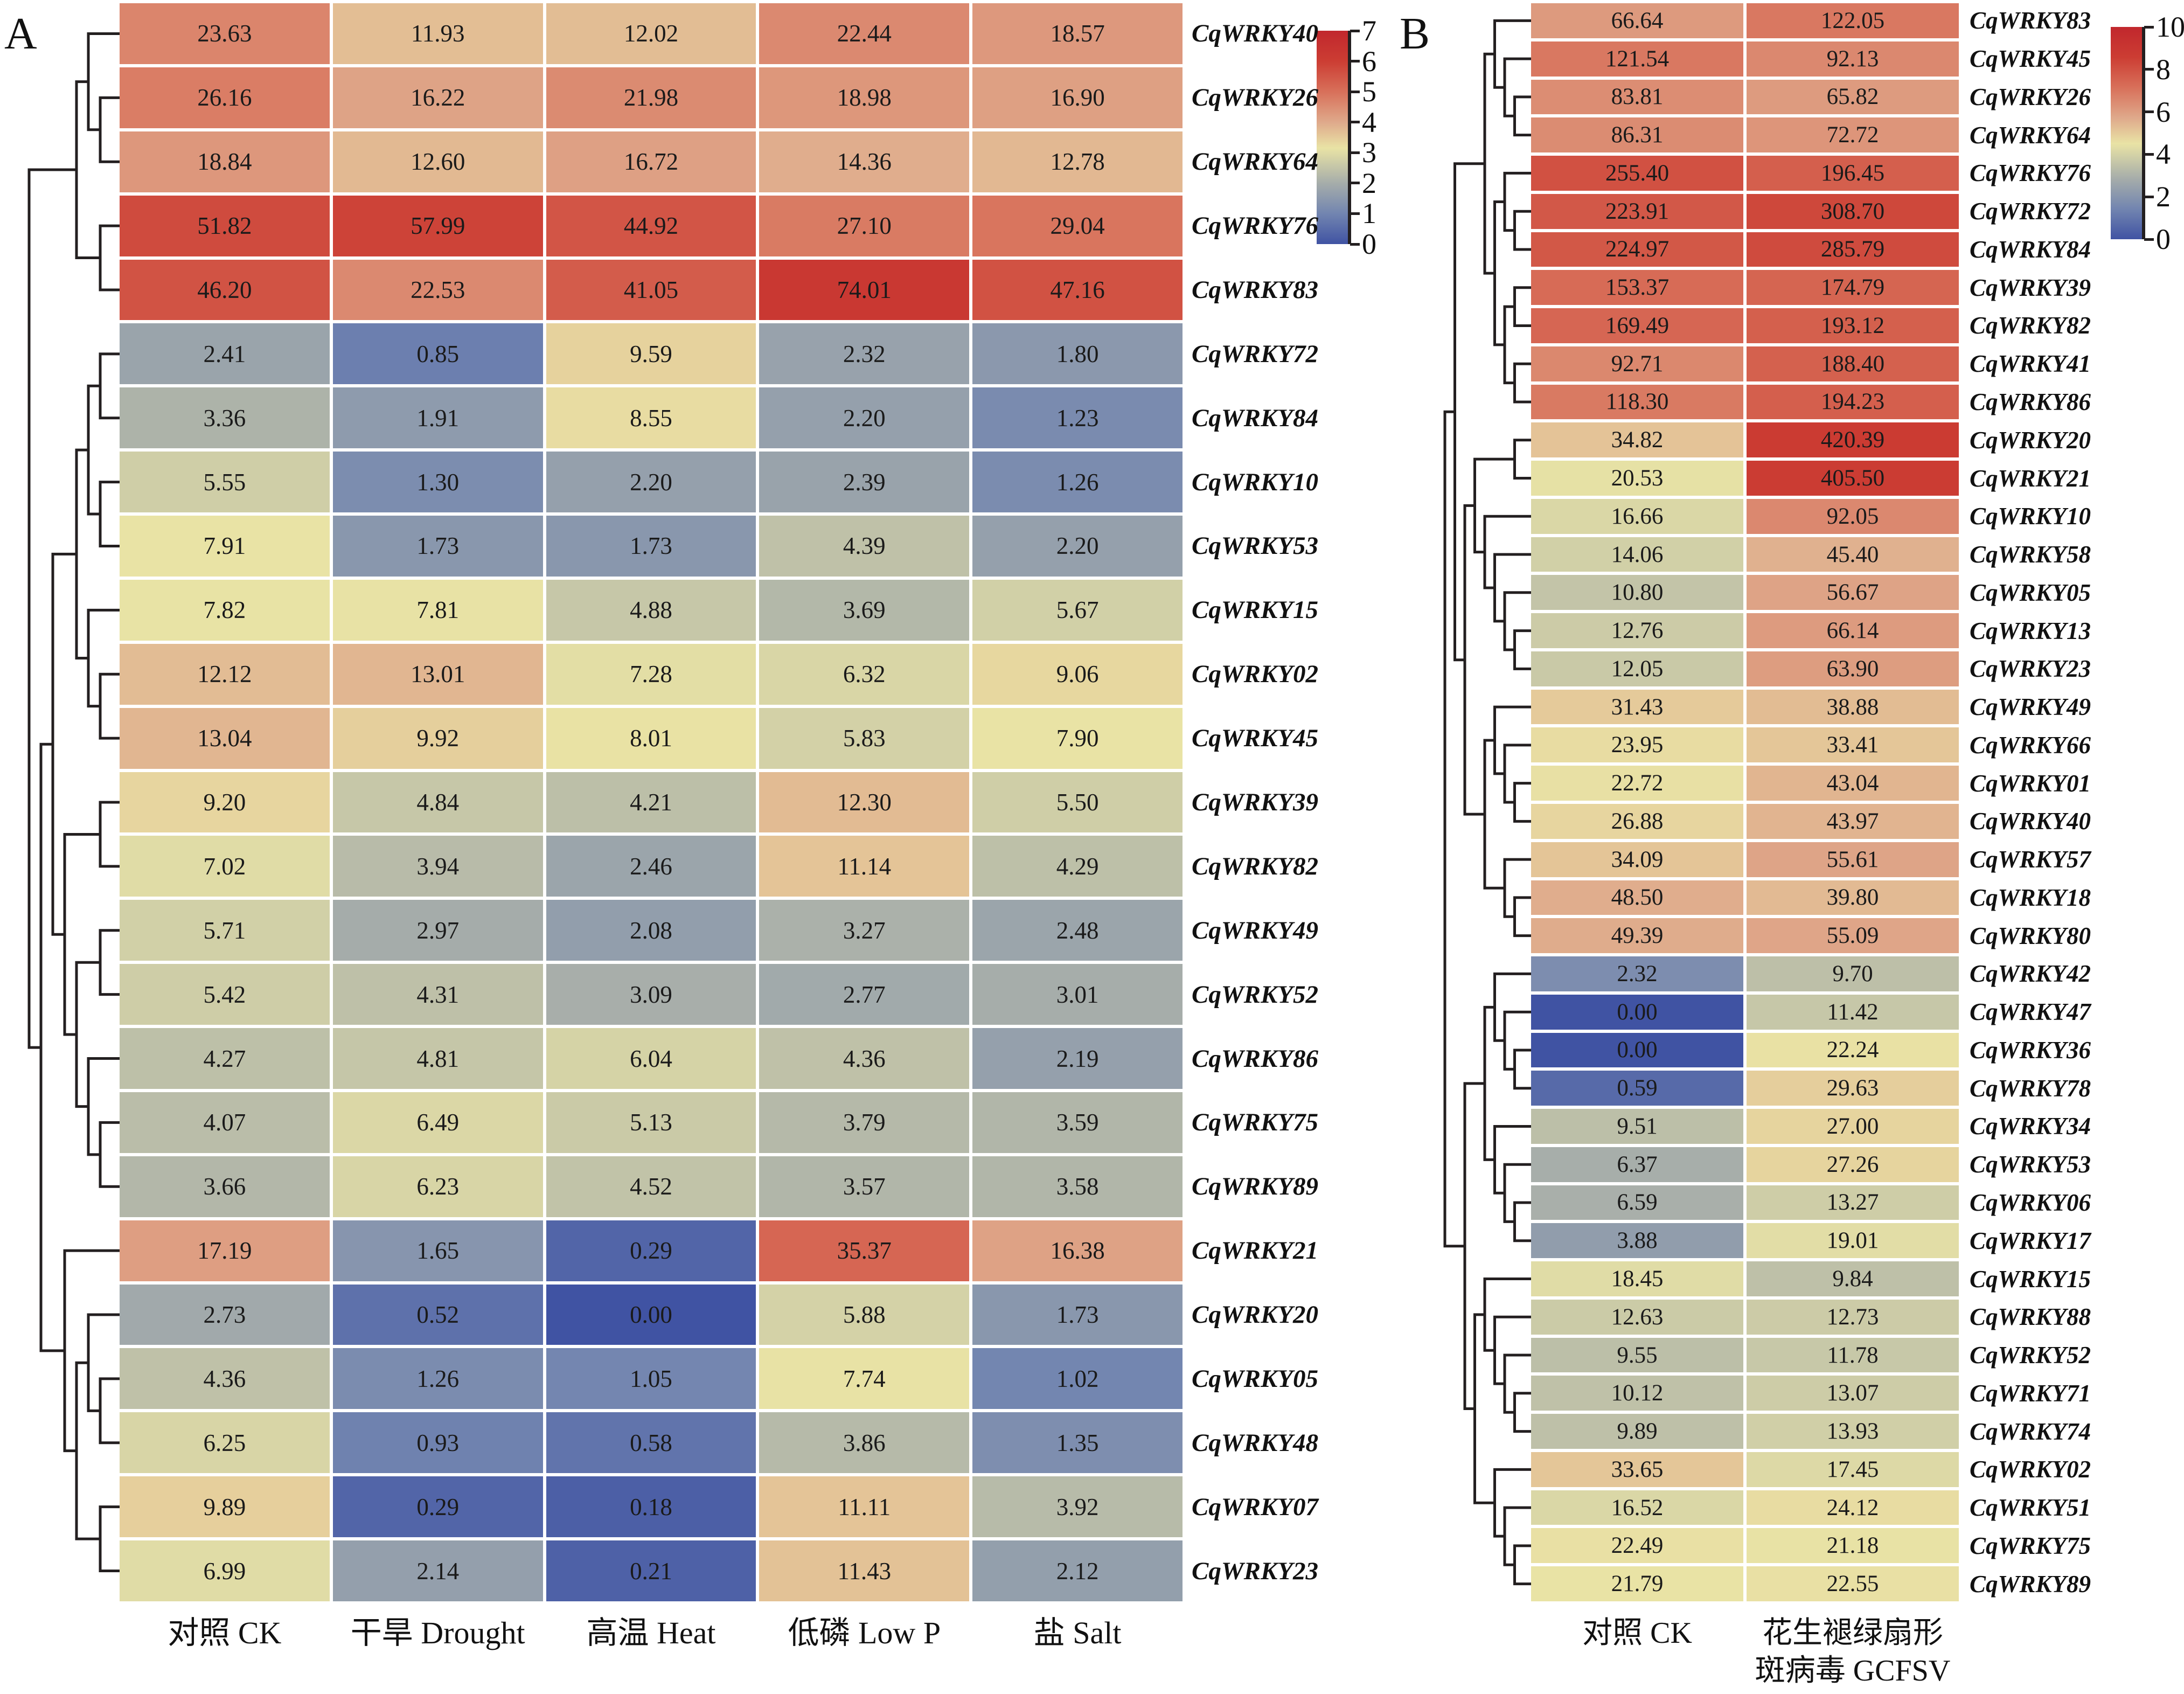  What do you see at coordinates (225, 418) in the screenshot?
I see `heatmap-cell: 3.36` at bounding box center [225, 418].